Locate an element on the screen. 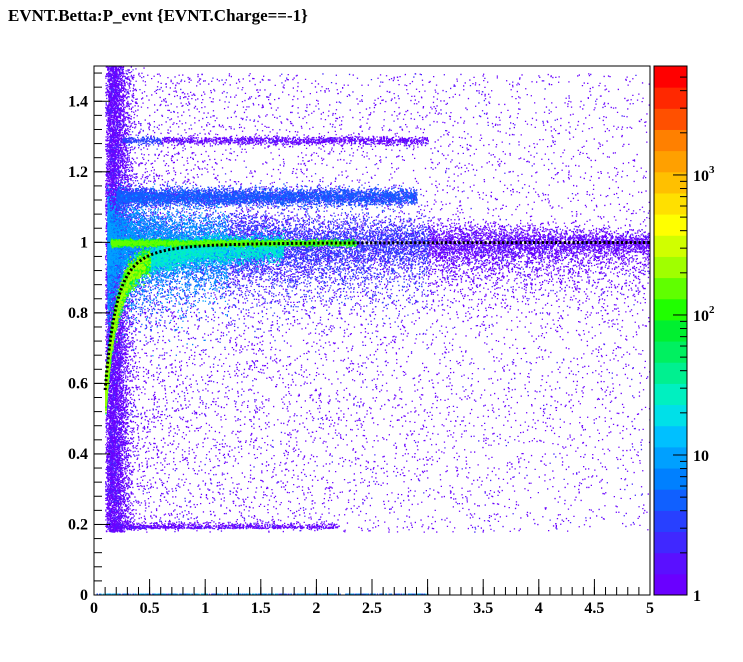 The image size is (743, 662). x-tick-label: 1 is located at coordinates (205, 608).